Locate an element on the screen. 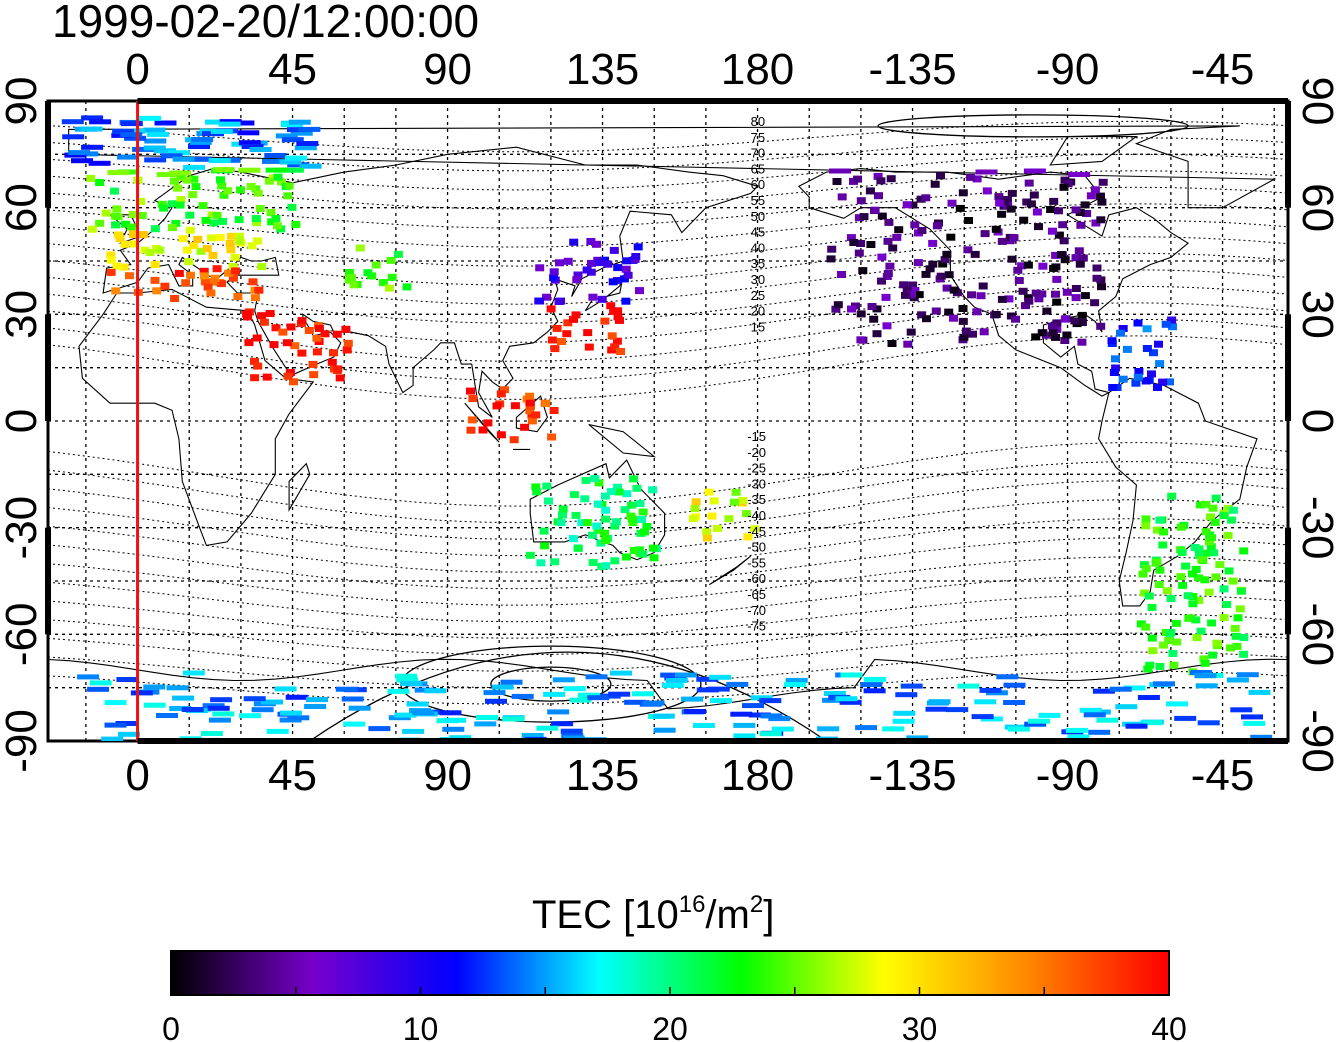  contour-label-south: -15 is located at coordinates (756, 436).